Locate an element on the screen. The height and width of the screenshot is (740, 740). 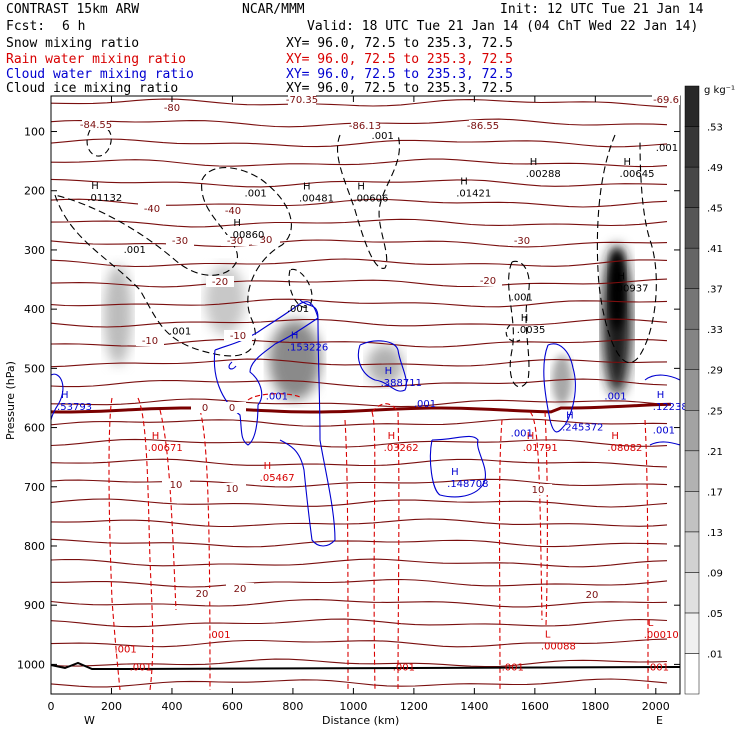
snow-label: .00860 is located at coordinates (246, 235).